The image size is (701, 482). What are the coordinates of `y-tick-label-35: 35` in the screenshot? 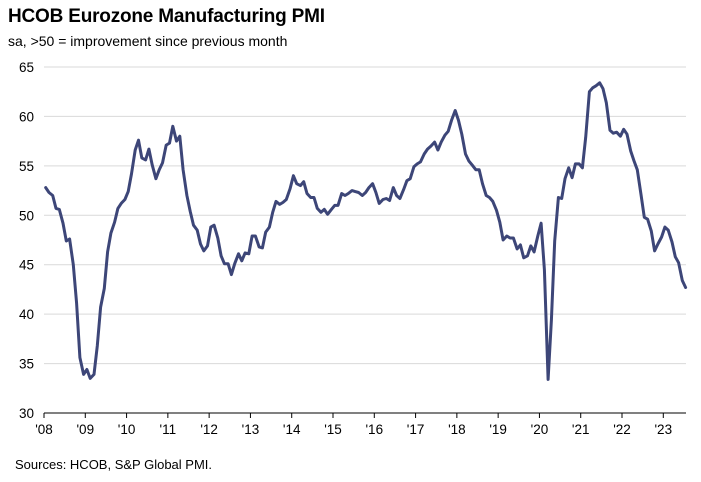 It's located at (26, 364).